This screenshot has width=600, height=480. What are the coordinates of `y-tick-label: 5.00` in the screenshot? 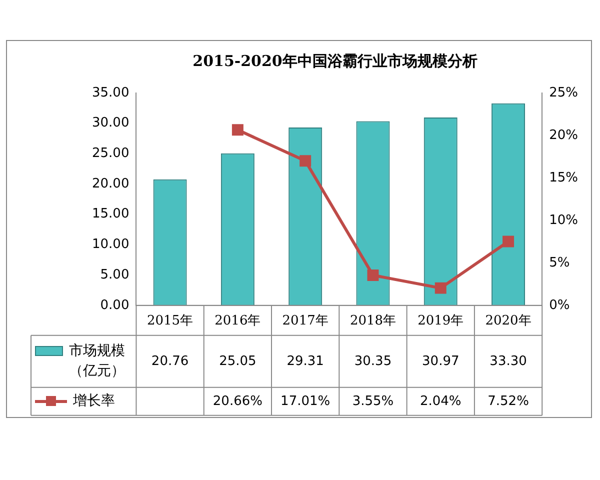 It's located at (115, 274).